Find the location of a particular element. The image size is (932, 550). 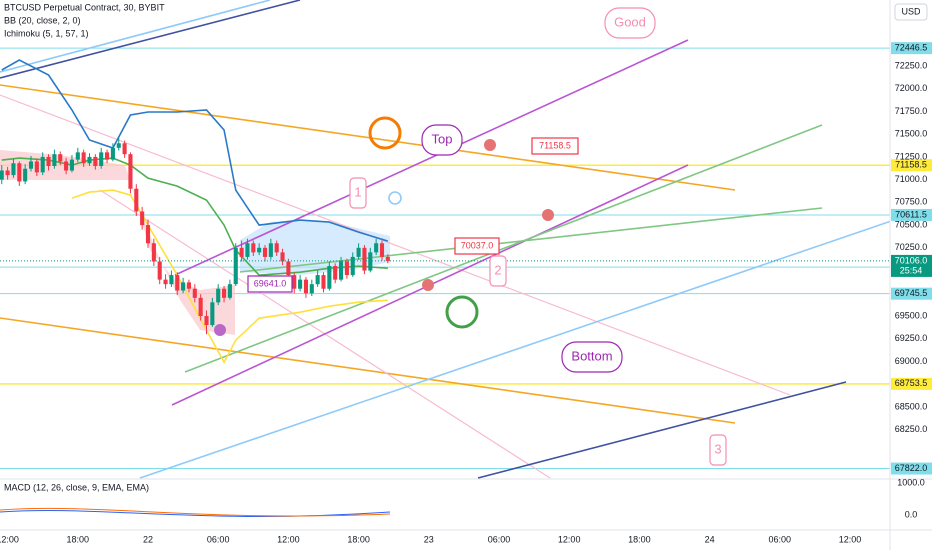

y-tick-label: 70500.0 is located at coordinates (911, 224).